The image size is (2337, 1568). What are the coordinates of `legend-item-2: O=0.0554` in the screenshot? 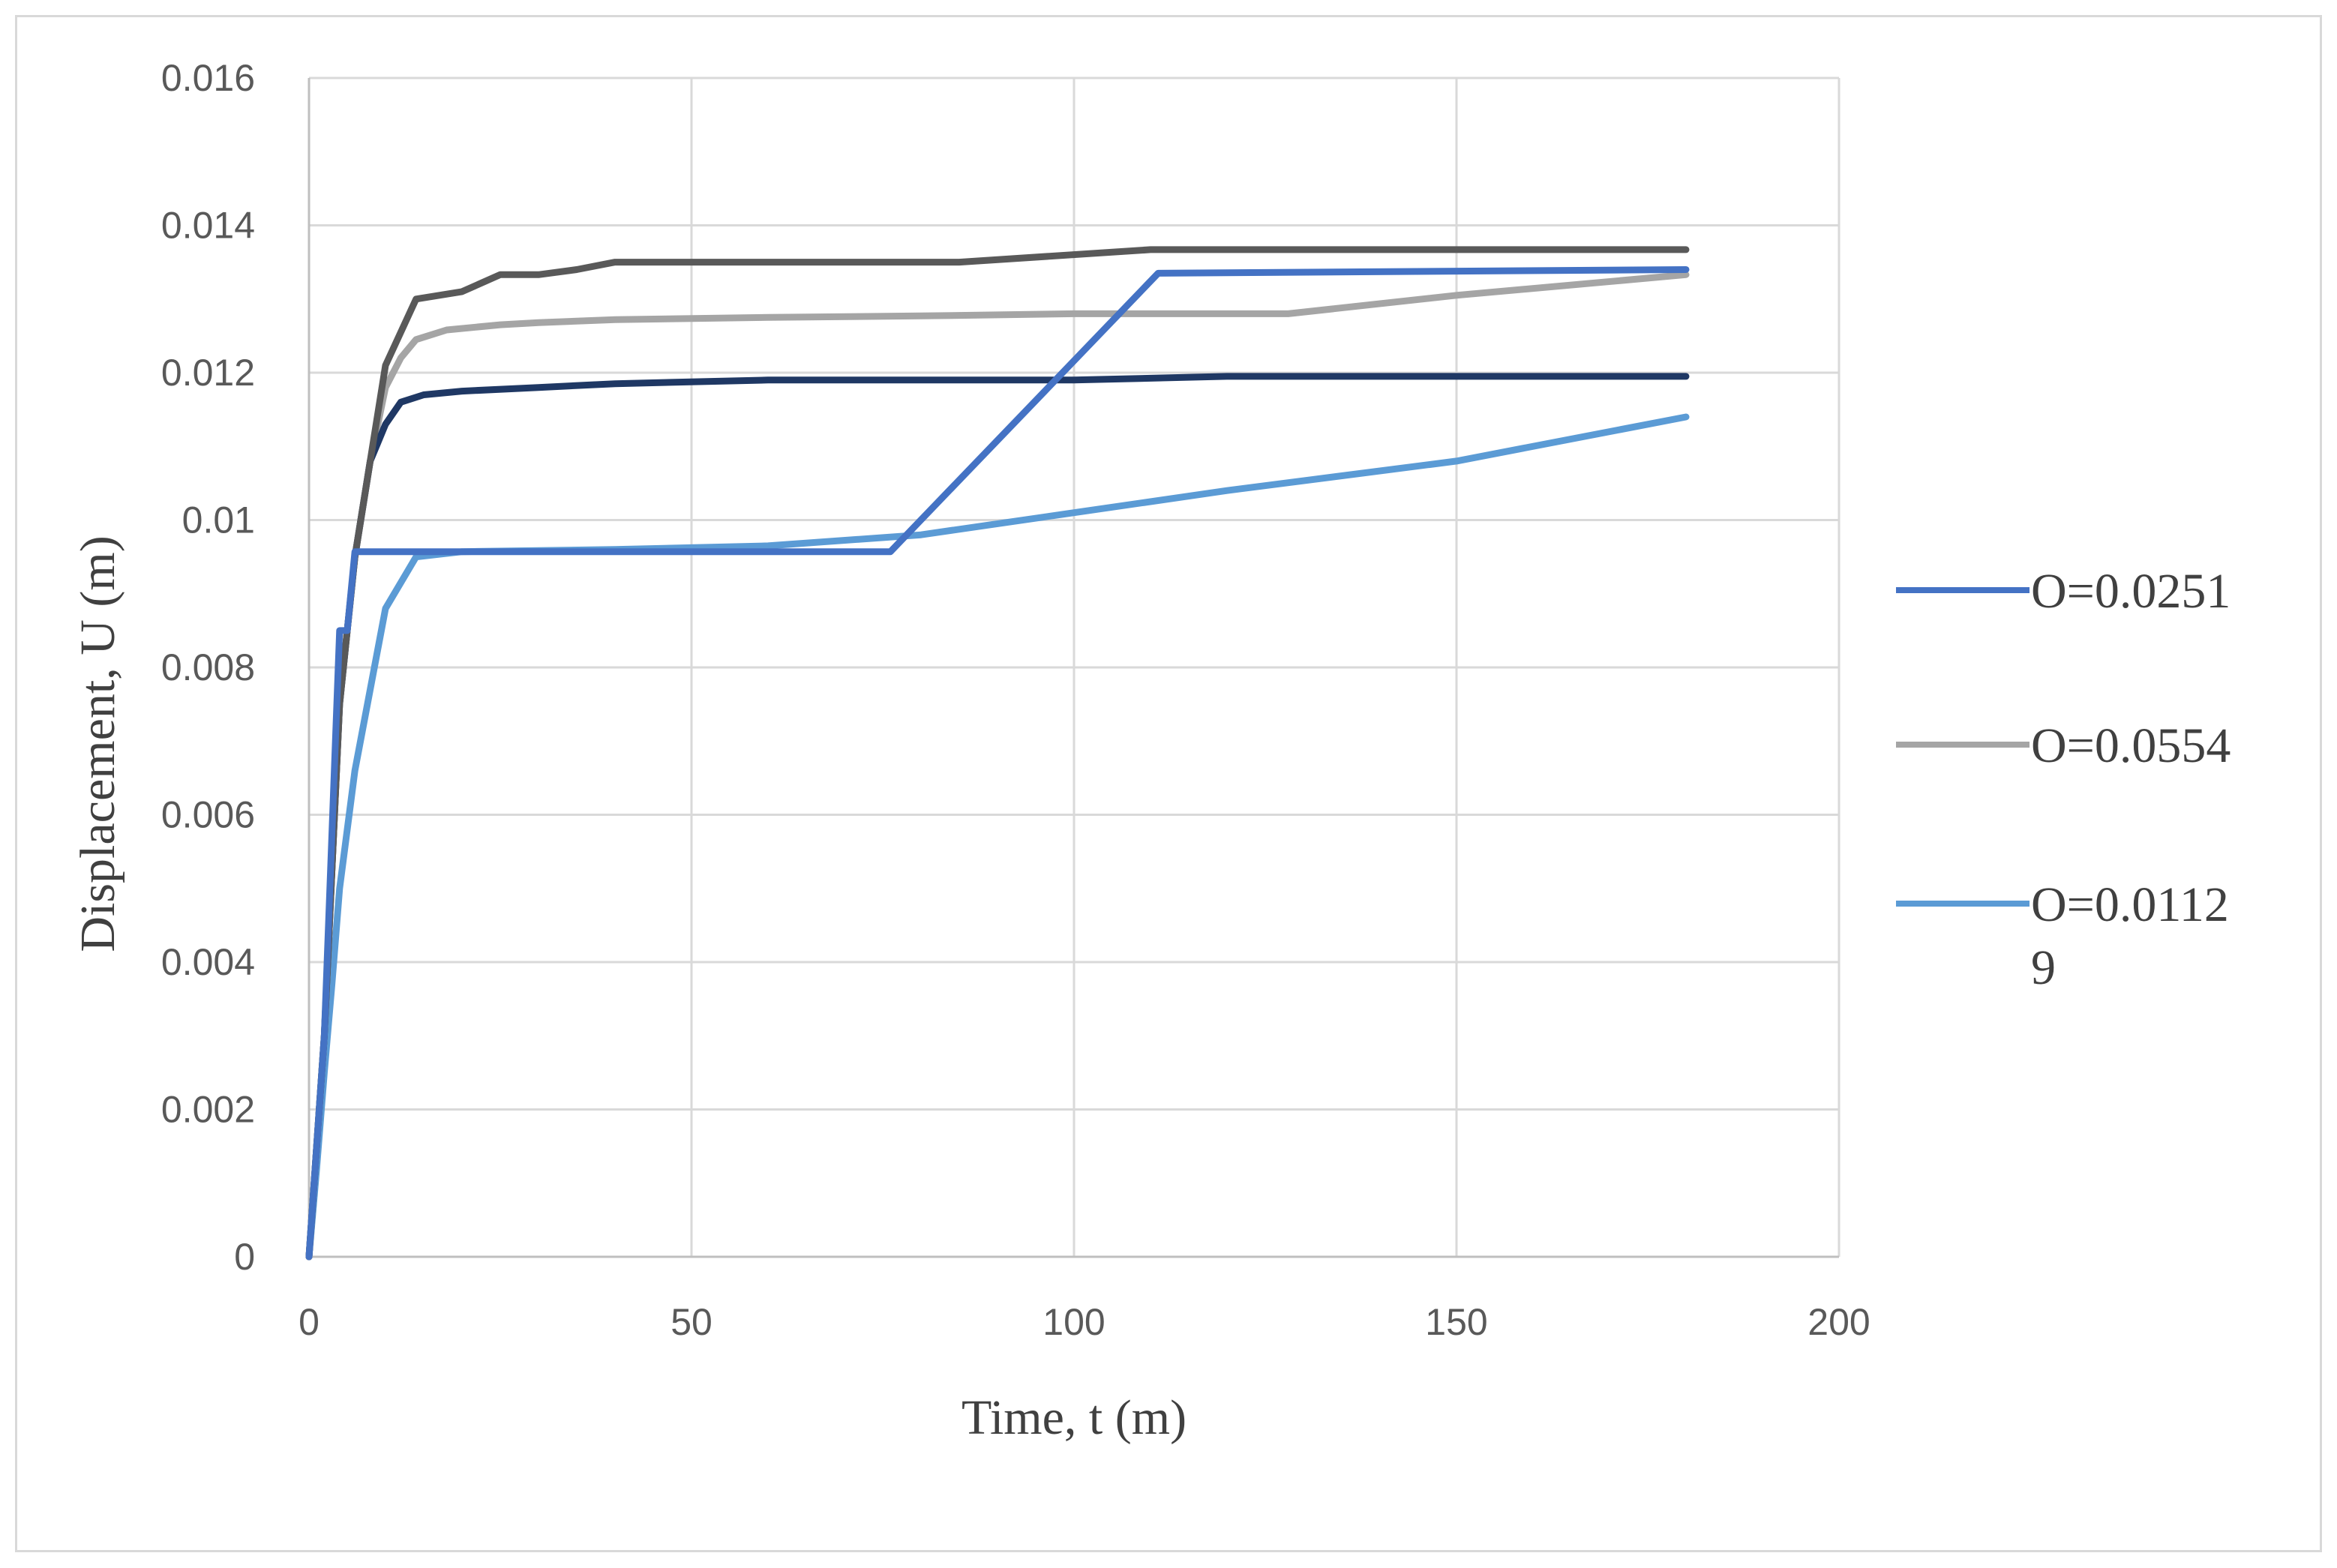 It's located at (2063, 746).